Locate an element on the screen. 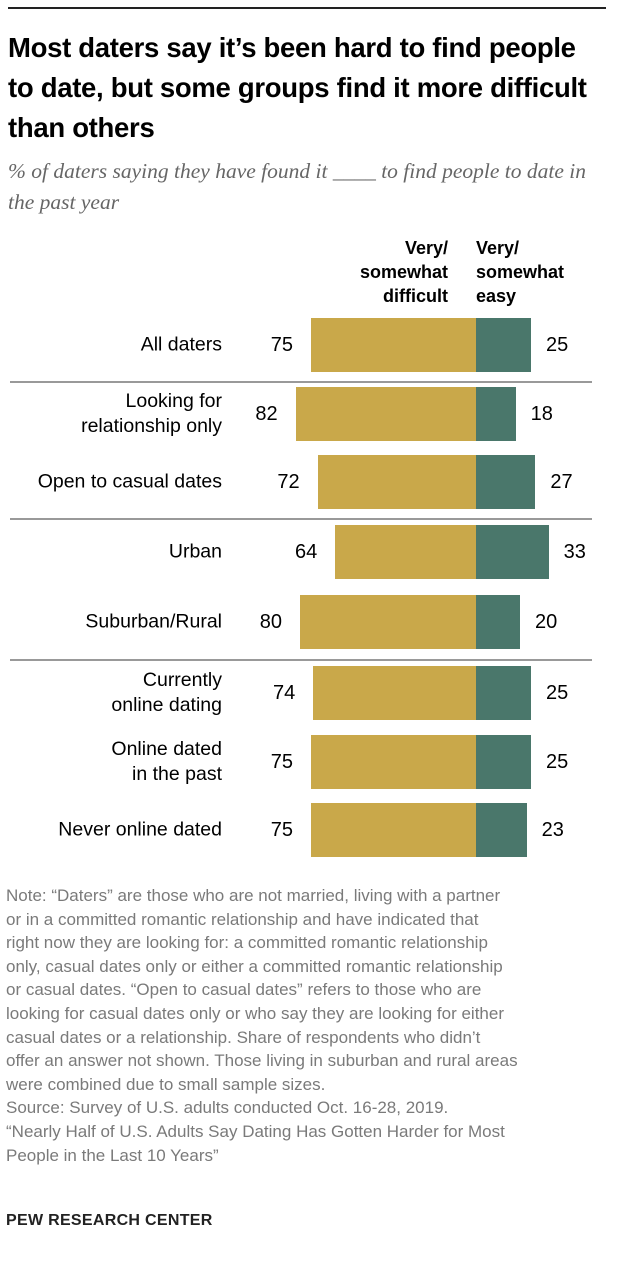 This screenshot has width=620, height=1272. value-label-easy: 33 is located at coordinates (574, 552).